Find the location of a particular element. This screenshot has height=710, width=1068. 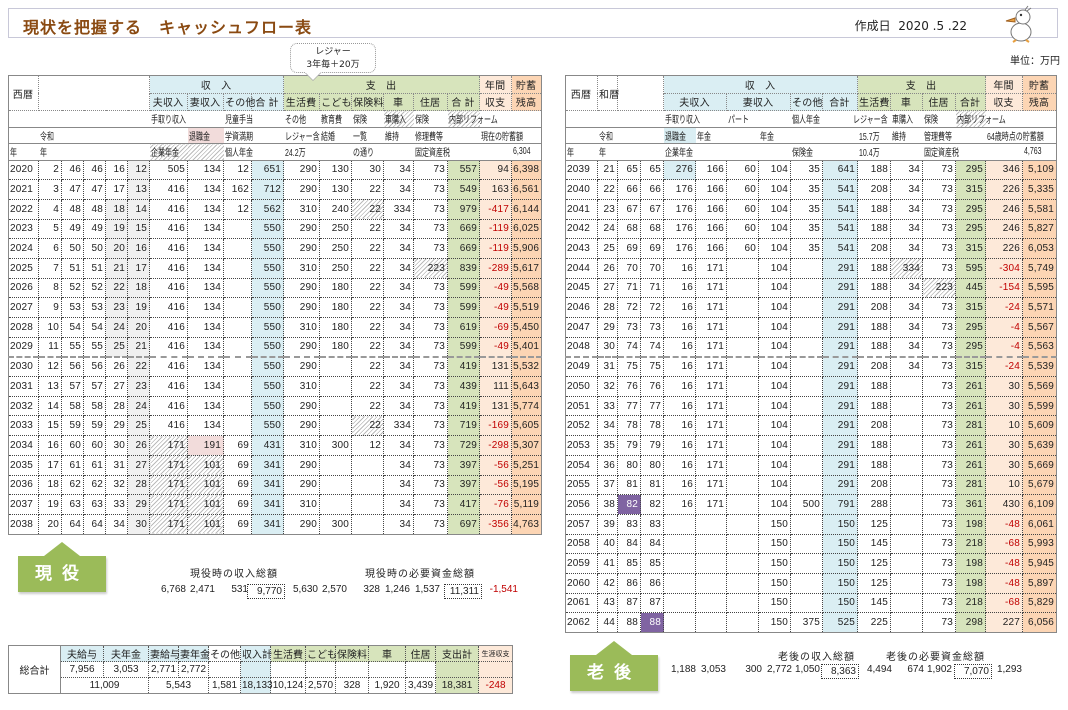

note-cell: 6,304 is located at coordinates (527, 152).